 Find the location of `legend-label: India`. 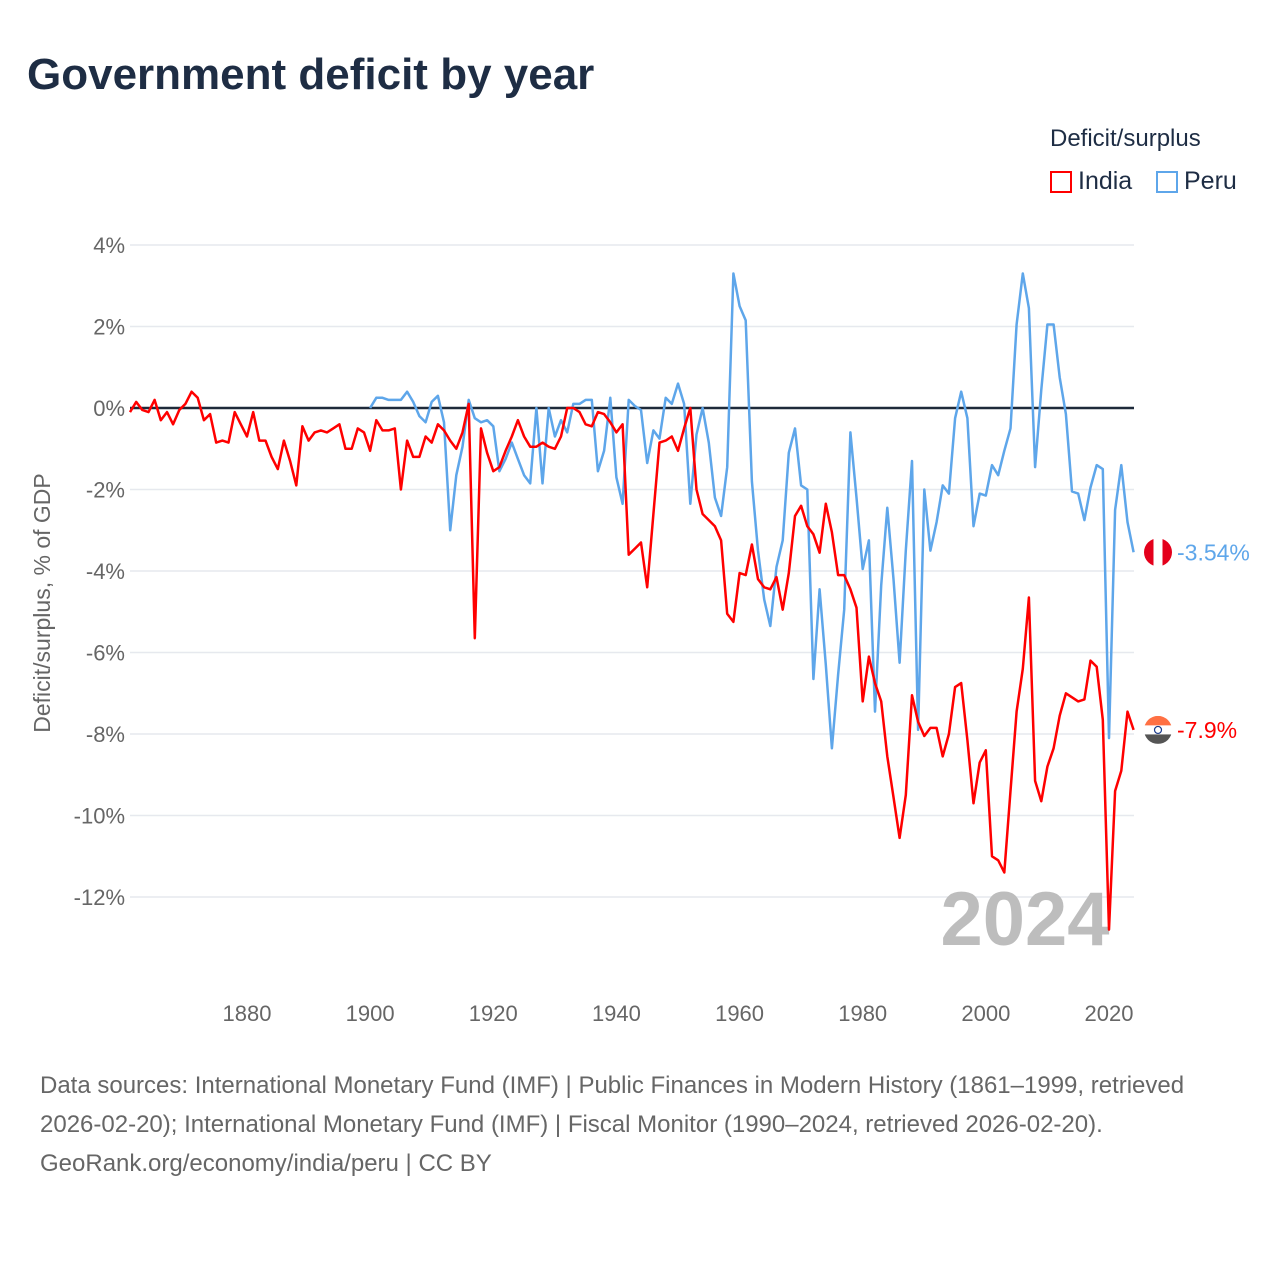

legend-label: India is located at coordinates (1105, 181).